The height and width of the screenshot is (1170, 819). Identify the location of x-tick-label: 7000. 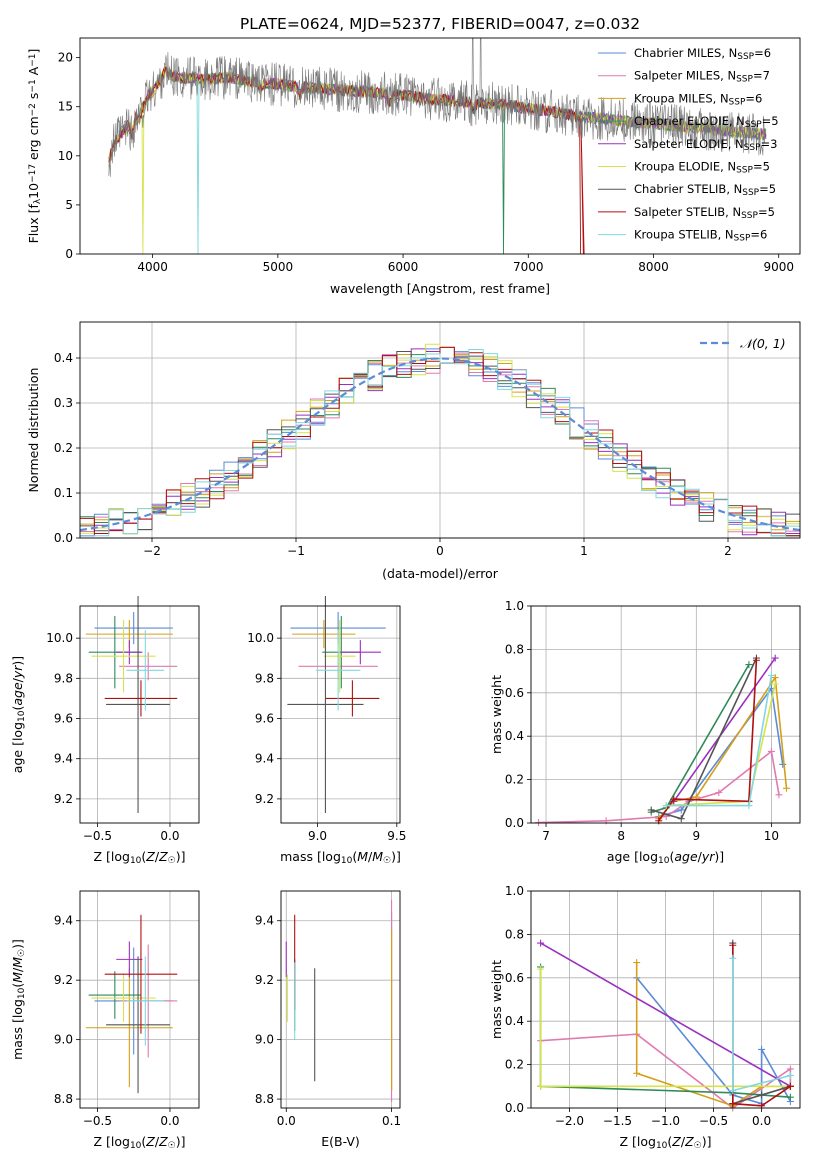
(528, 267).